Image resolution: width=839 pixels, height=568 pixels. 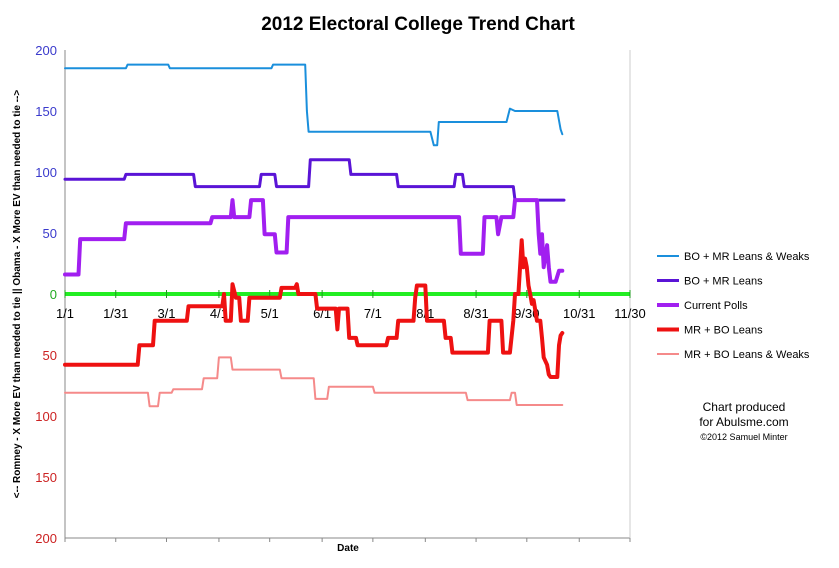 I want to click on zero-line-group, so click(x=347, y=294).